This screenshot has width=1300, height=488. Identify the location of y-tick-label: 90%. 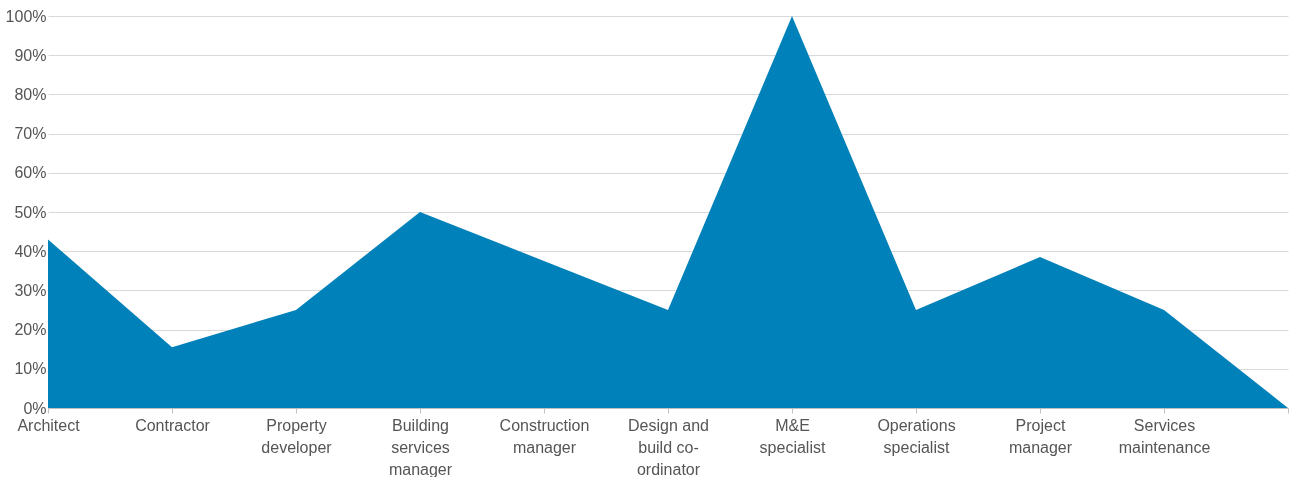
(30, 55).